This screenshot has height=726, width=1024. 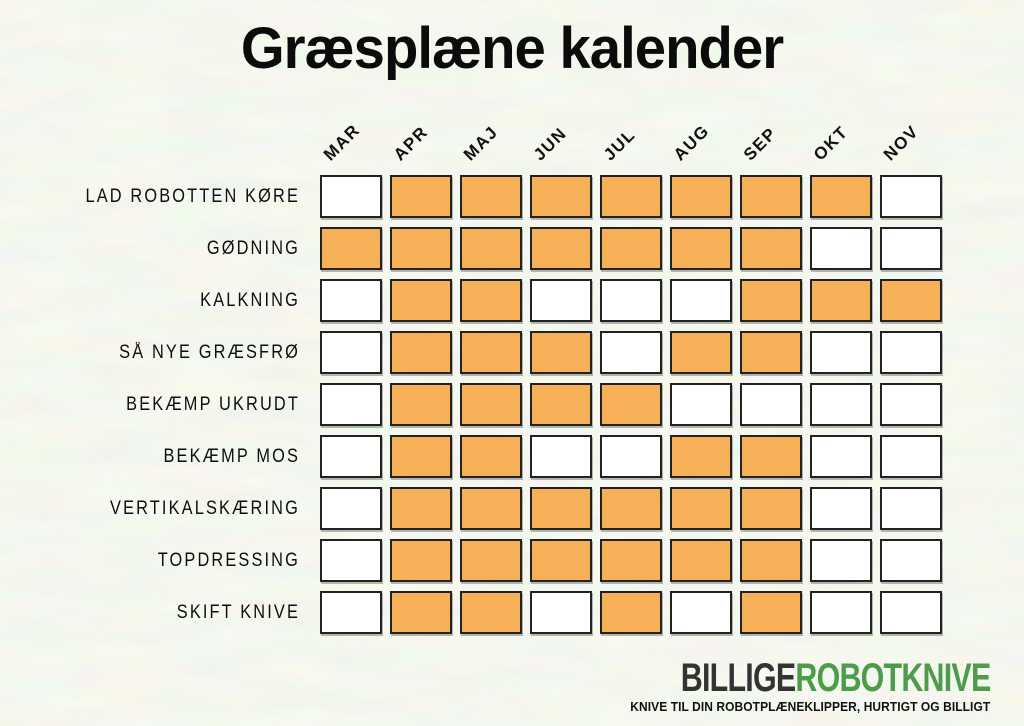 I want to click on logo-part-billige: BILLIGE, so click(x=737, y=678).